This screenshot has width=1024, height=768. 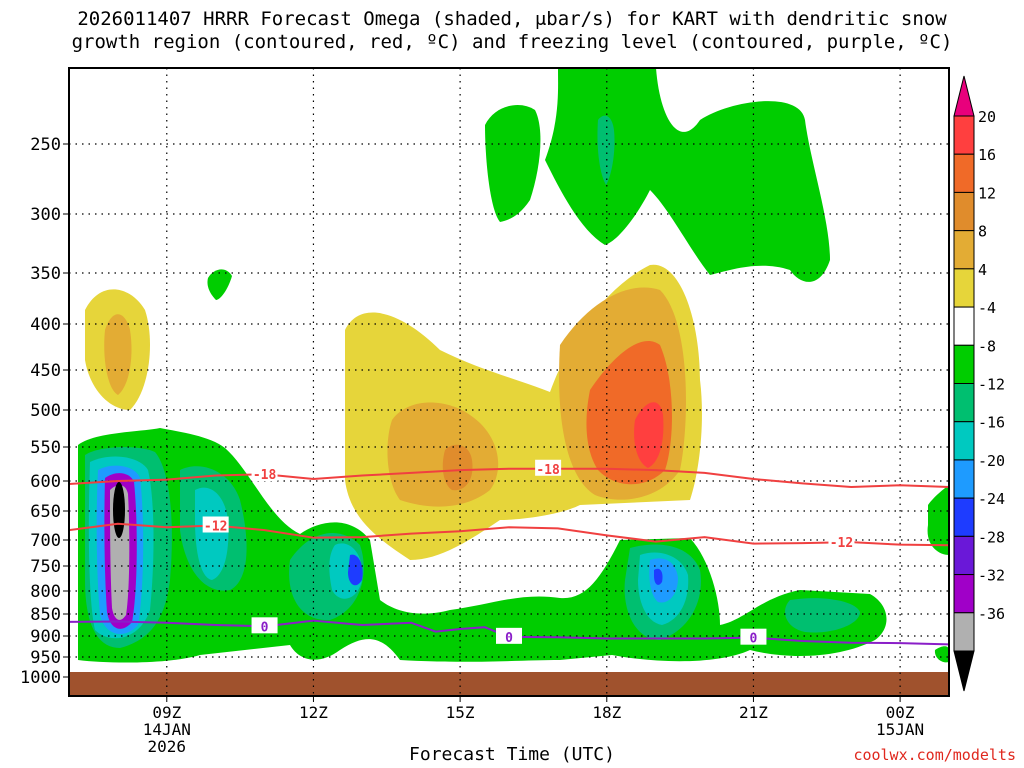 I want to click on y-tick-label: 800, so click(x=45, y=592).